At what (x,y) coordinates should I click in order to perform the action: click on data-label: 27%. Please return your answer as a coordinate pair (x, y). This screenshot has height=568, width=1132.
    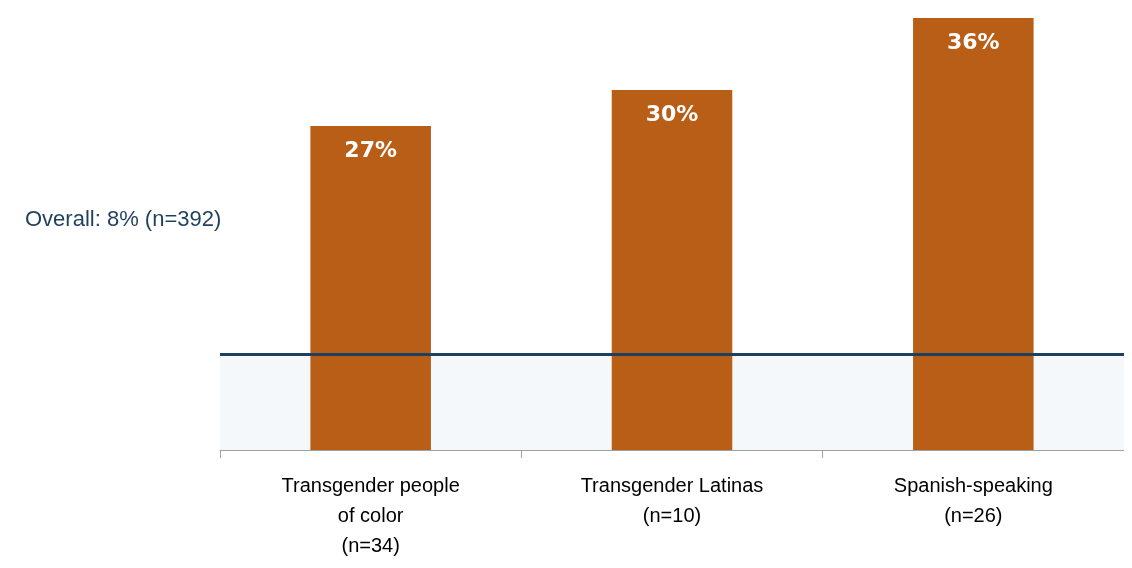
    Looking at the image, I should click on (370, 149).